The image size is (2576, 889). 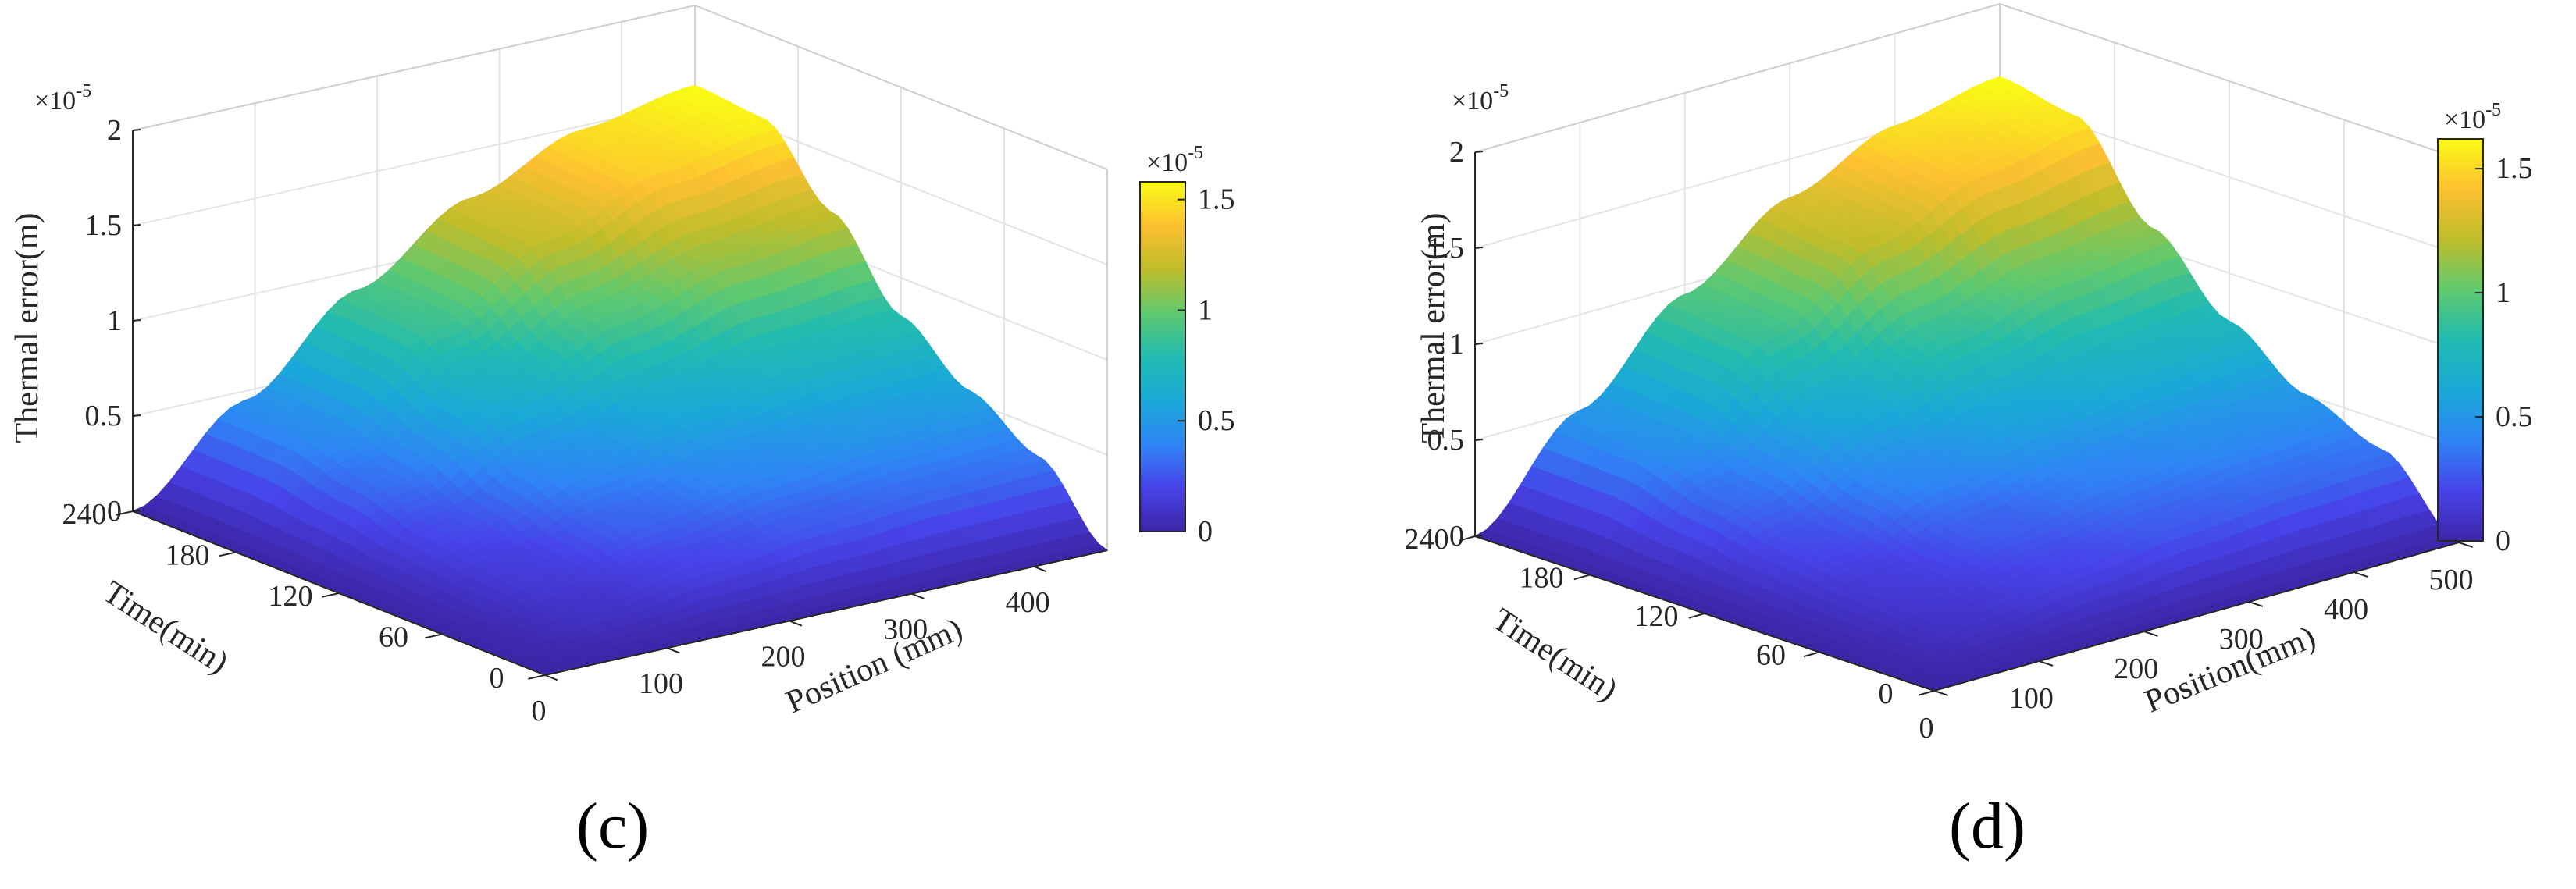 What do you see at coordinates (613, 826) in the screenshot?
I see `panel-label-c: (c)` at bounding box center [613, 826].